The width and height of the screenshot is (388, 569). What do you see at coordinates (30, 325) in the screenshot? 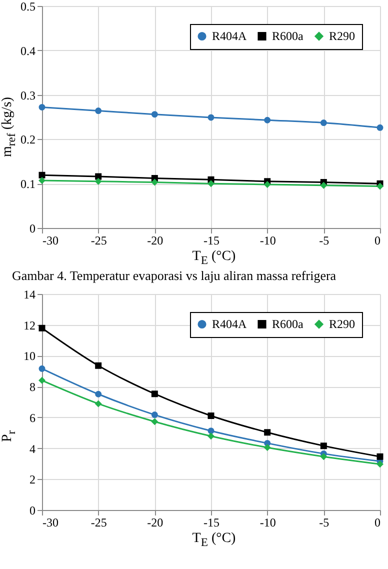
I see `y-tick-label: 12` at bounding box center [30, 325].